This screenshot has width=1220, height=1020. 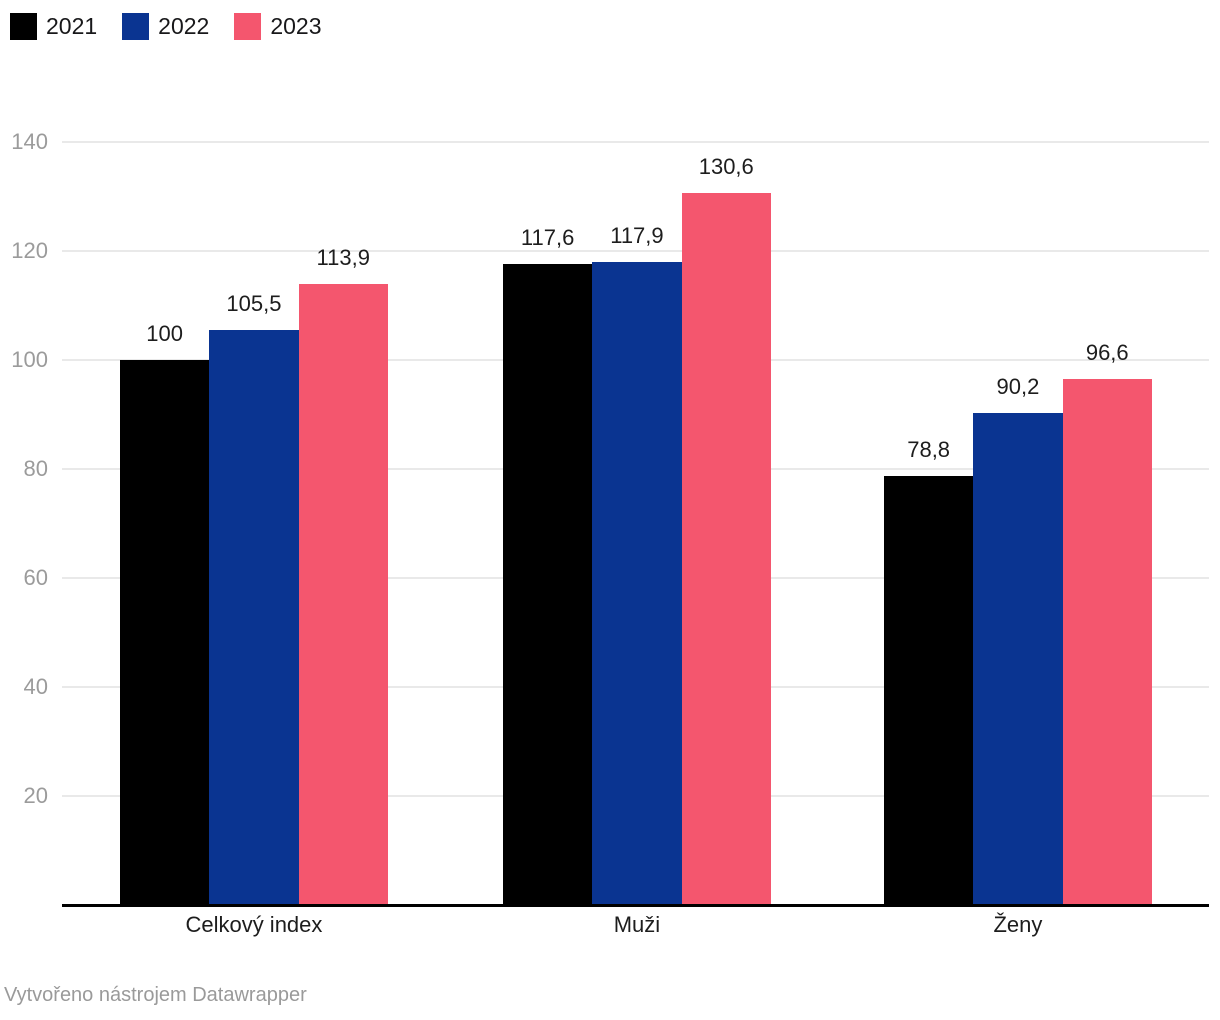 I want to click on y-tick-label-140: 140, so click(x=29, y=141).